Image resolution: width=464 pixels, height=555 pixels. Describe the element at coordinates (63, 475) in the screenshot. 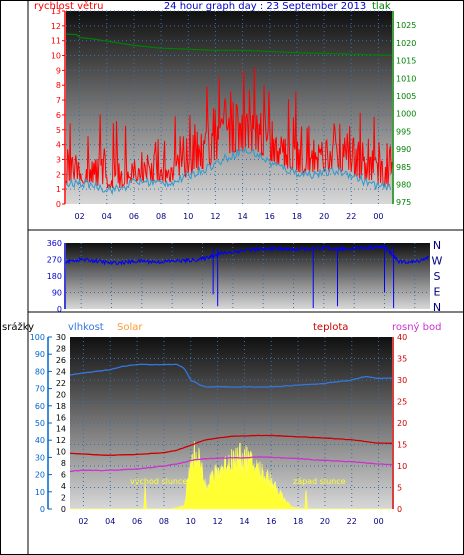

I see `rain-tick-label: 6` at that location.